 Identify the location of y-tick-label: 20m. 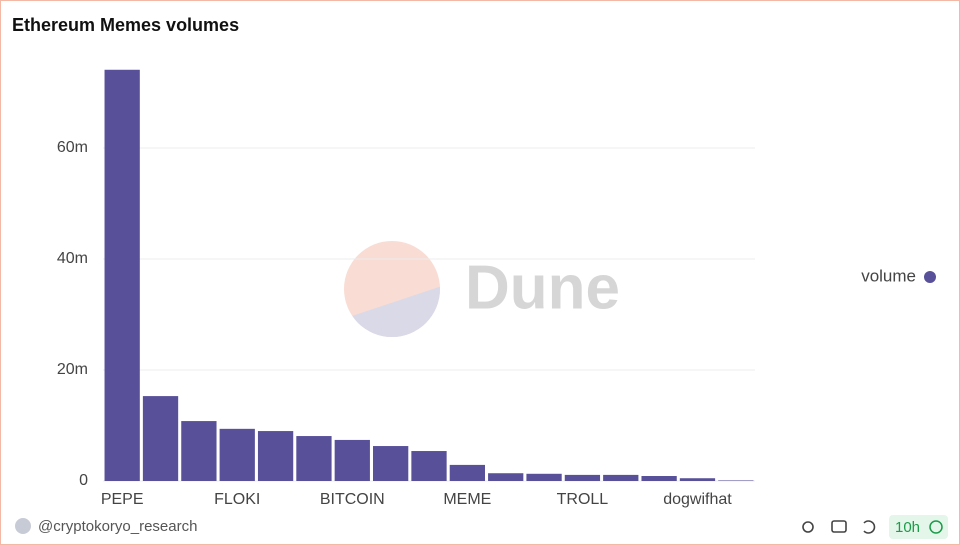
(72, 369).